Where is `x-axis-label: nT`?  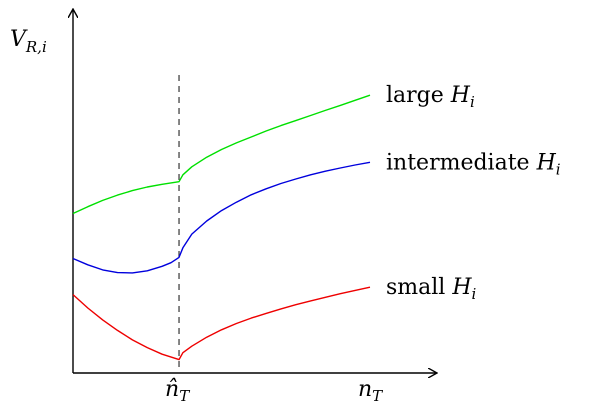
x-axis-label: nT is located at coordinates (370, 391).